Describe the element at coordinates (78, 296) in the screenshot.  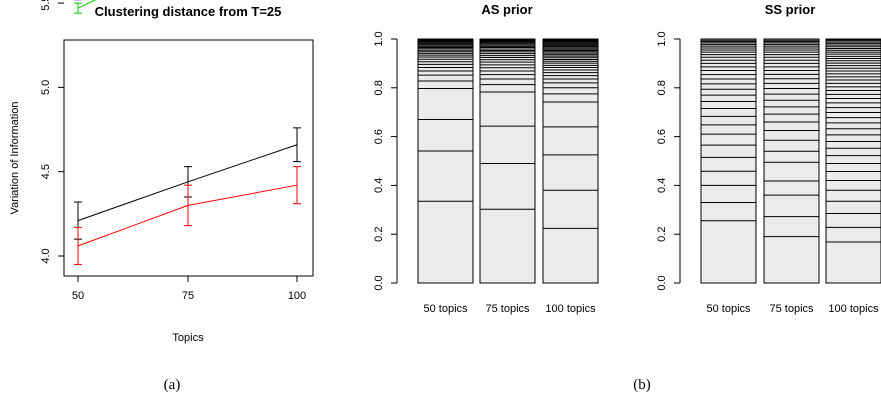
I see `x-tick-label: 50` at that location.